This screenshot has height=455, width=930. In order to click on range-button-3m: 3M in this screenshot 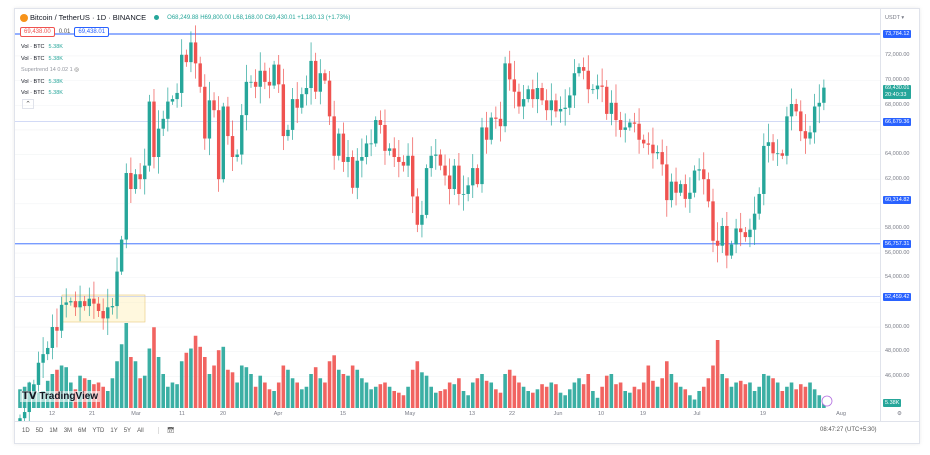, I will do `click(68, 430)`.